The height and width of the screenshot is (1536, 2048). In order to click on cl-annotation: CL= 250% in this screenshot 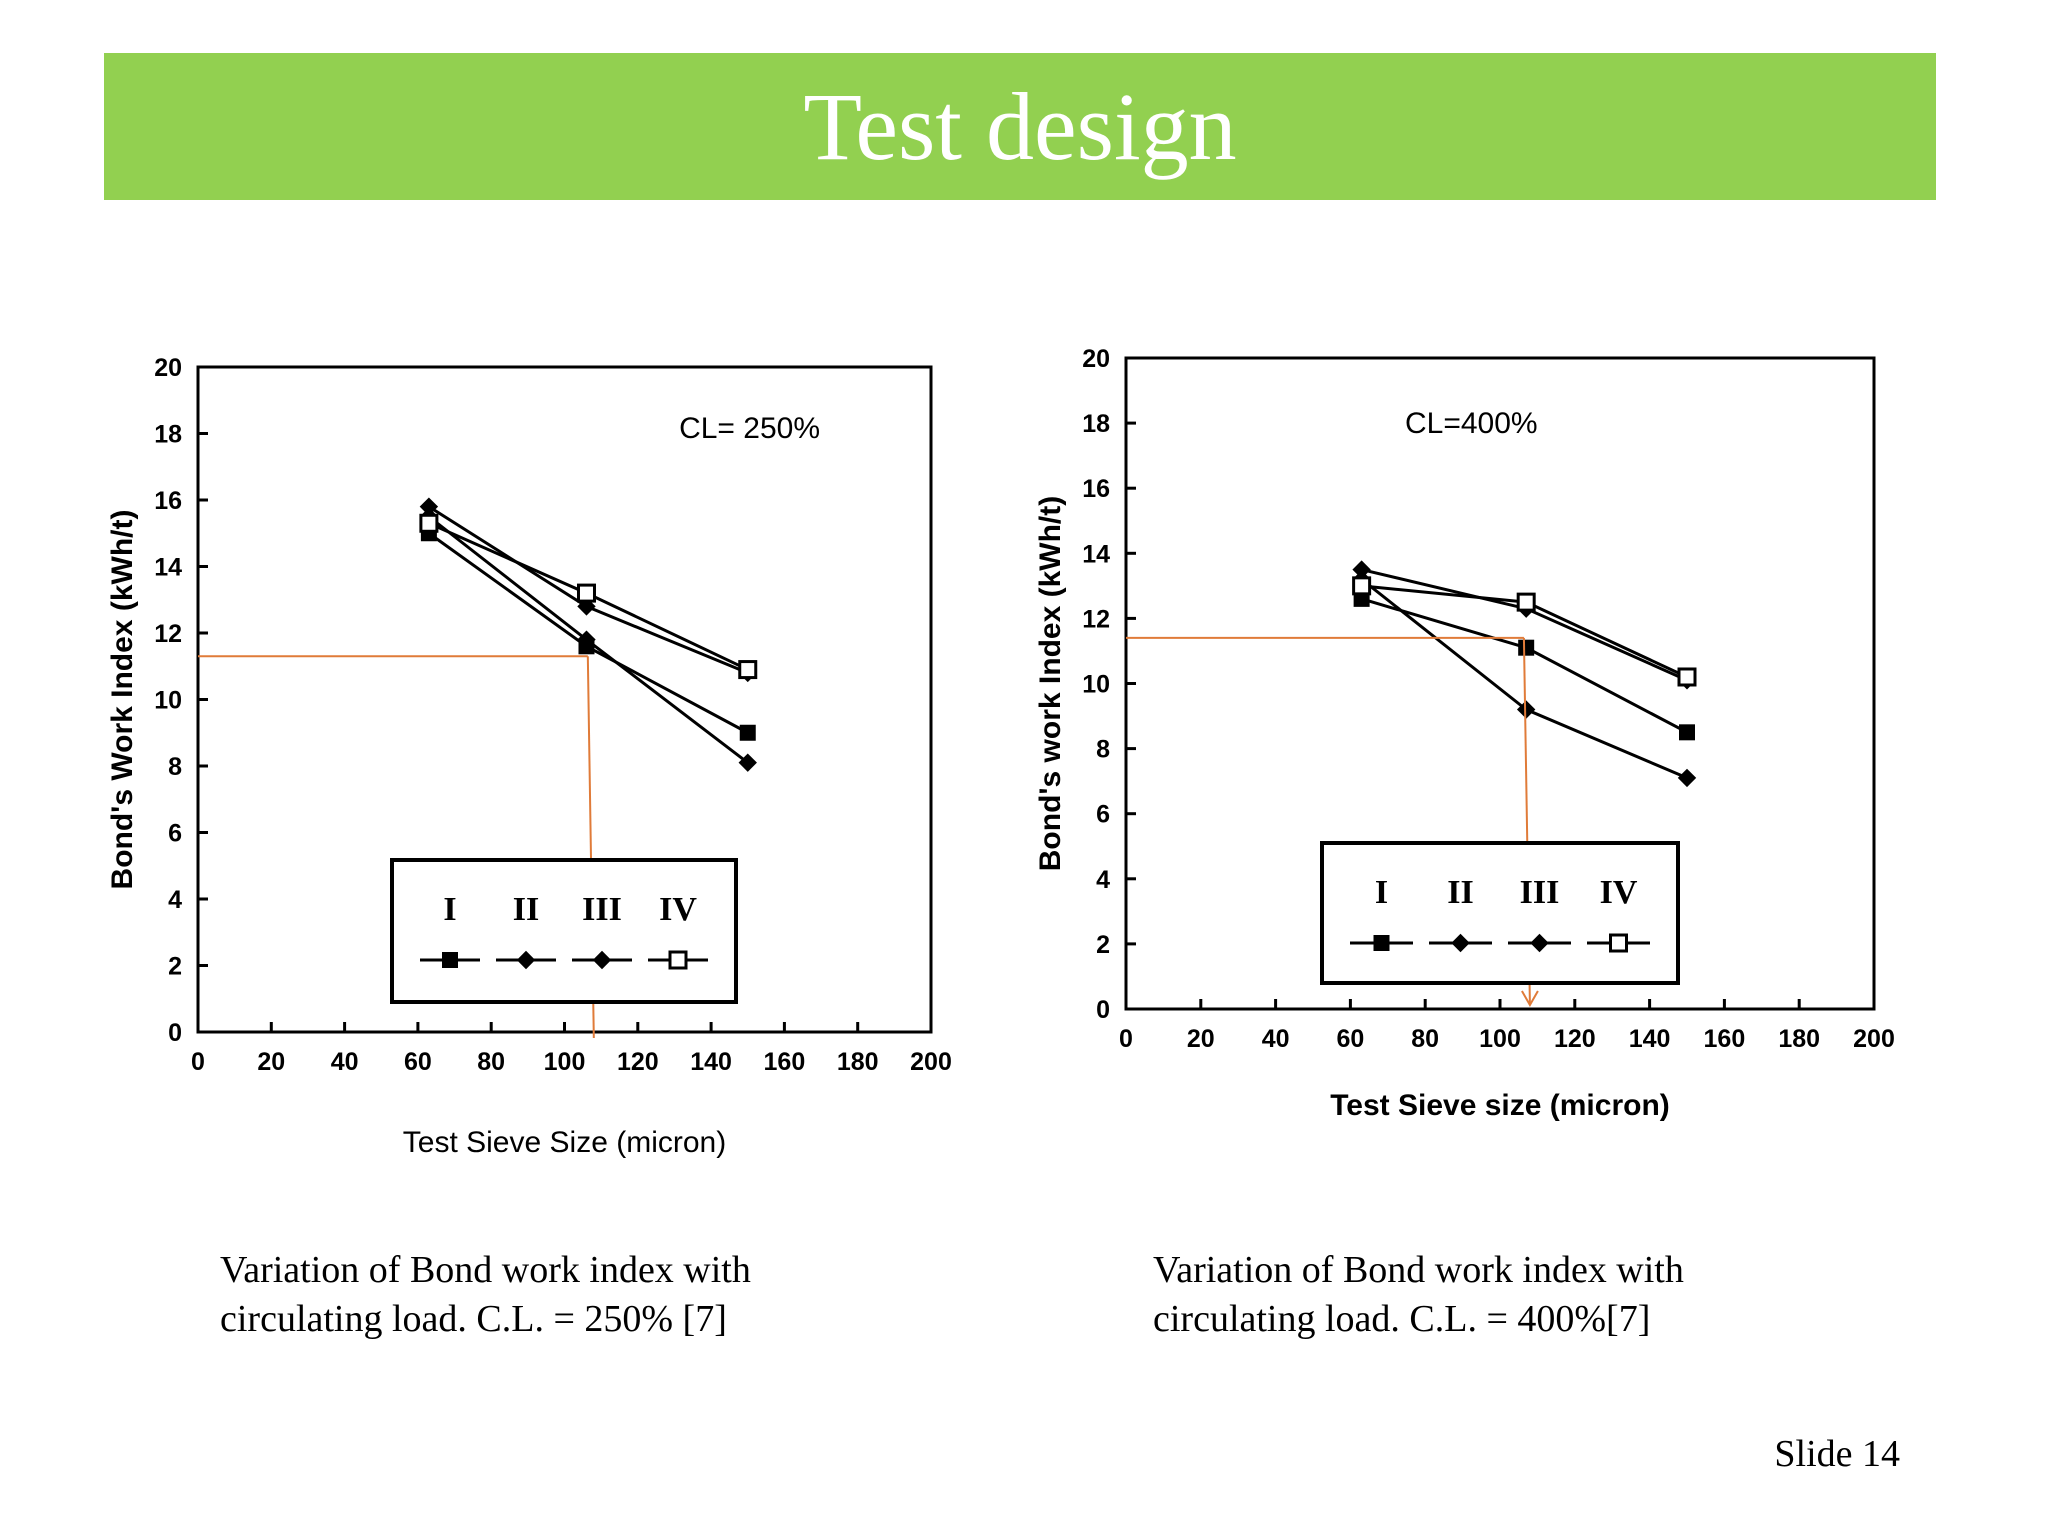, I will do `click(749, 428)`.